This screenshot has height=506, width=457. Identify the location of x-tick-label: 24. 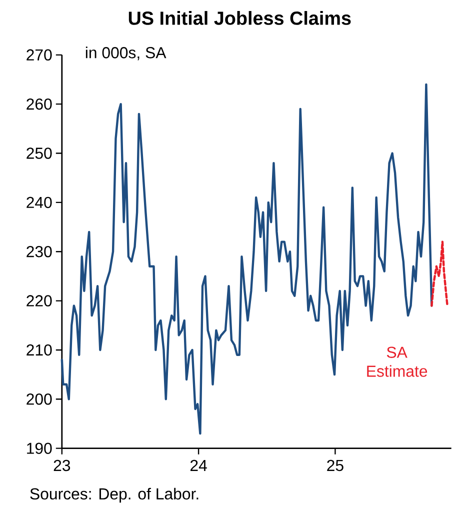
(198, 465).